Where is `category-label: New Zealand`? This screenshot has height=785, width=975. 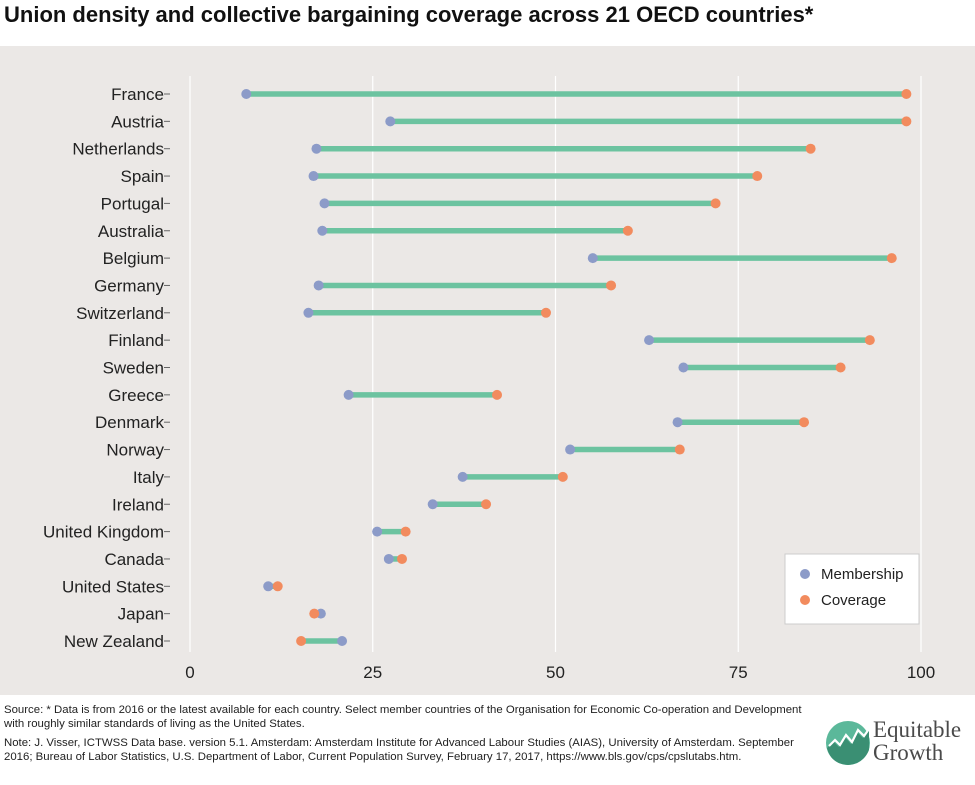
category-label: New Zealand is located at coordinates (114, 641).